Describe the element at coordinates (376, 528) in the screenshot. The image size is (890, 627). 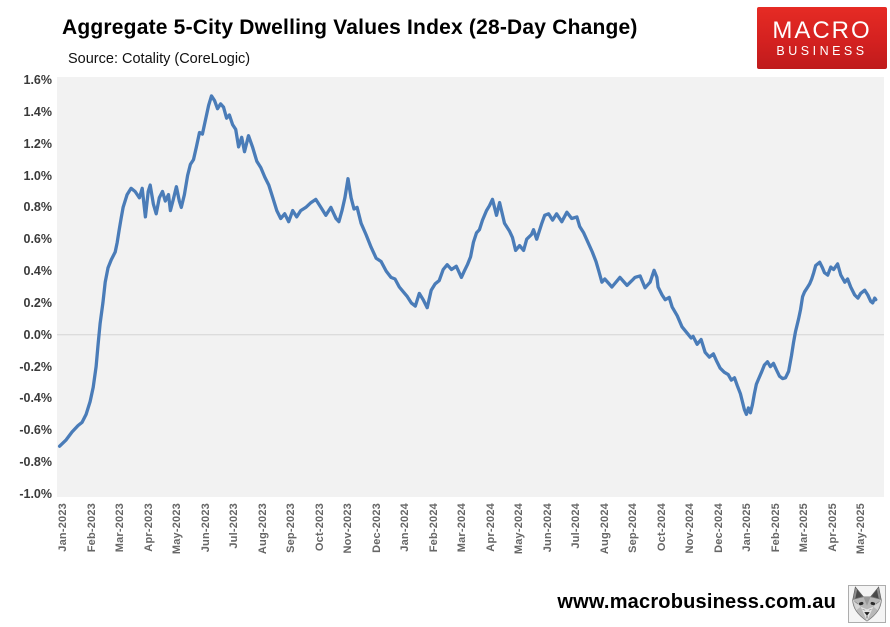
I see `x-tick-label: Dec-2023` at that location.